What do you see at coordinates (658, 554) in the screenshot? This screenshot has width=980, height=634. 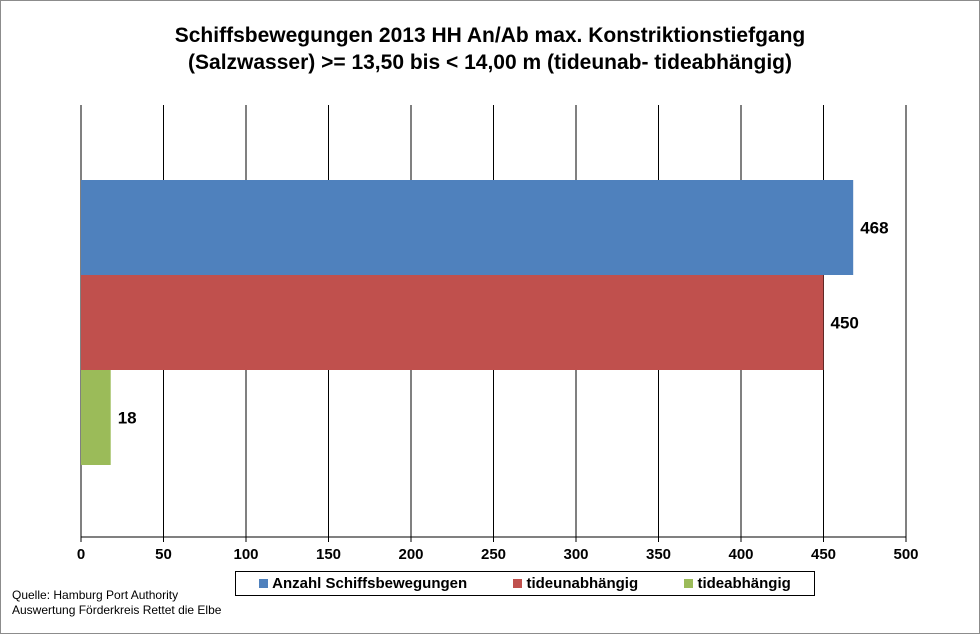 I see `x-tick-label: 350` at bounding box center [658, 554].